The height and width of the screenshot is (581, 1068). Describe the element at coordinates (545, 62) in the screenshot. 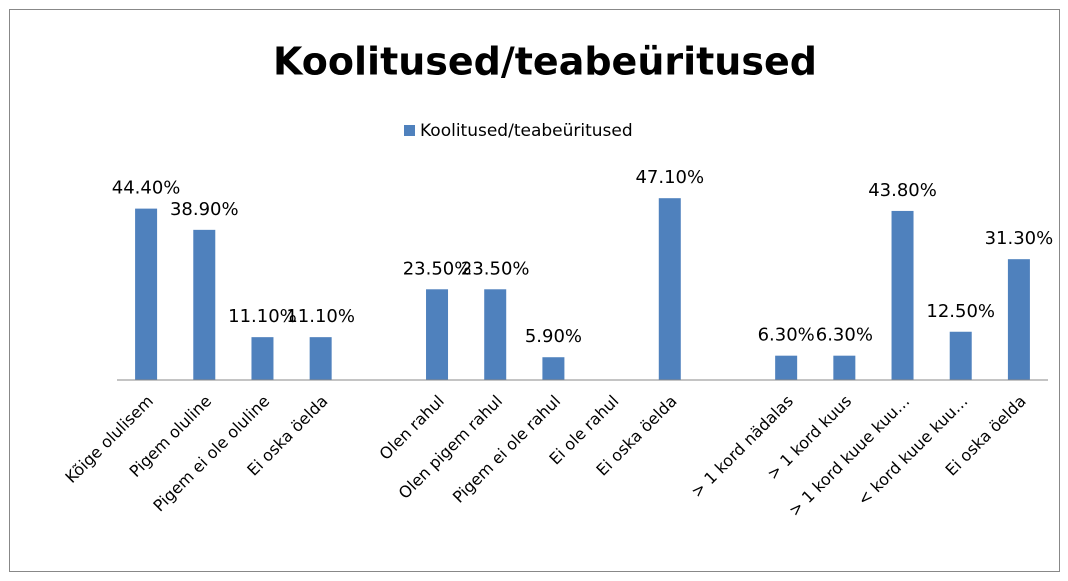

I see `chart-title: Koolitused/teabeüritused` at that location.